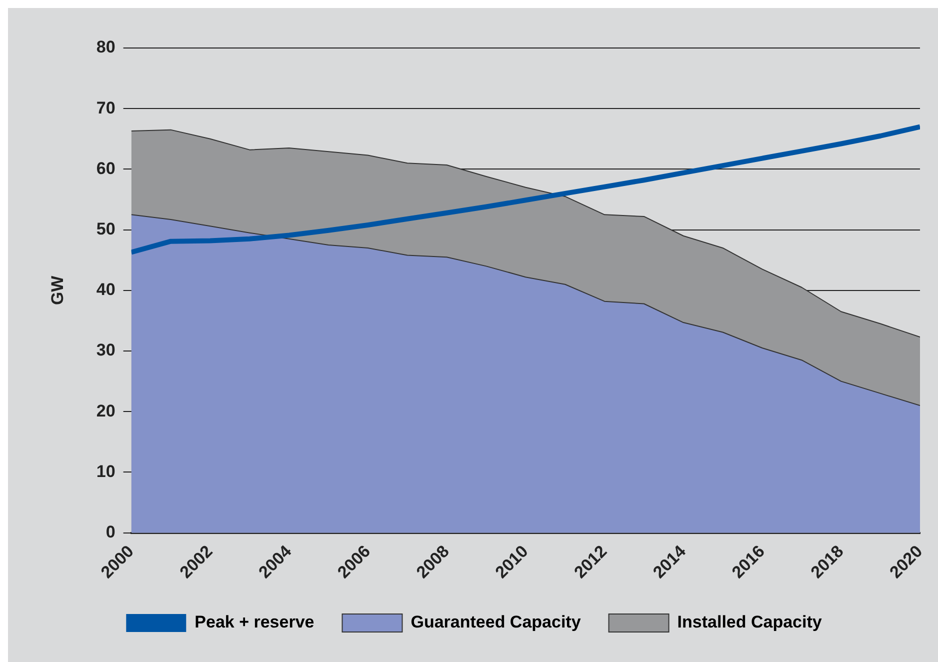 This screenshot has height=662, width=938. What do you see at coordinates (106, 290) in the screenshot?
I see `y-tick-label: 40` at bounding box center [106, 290].